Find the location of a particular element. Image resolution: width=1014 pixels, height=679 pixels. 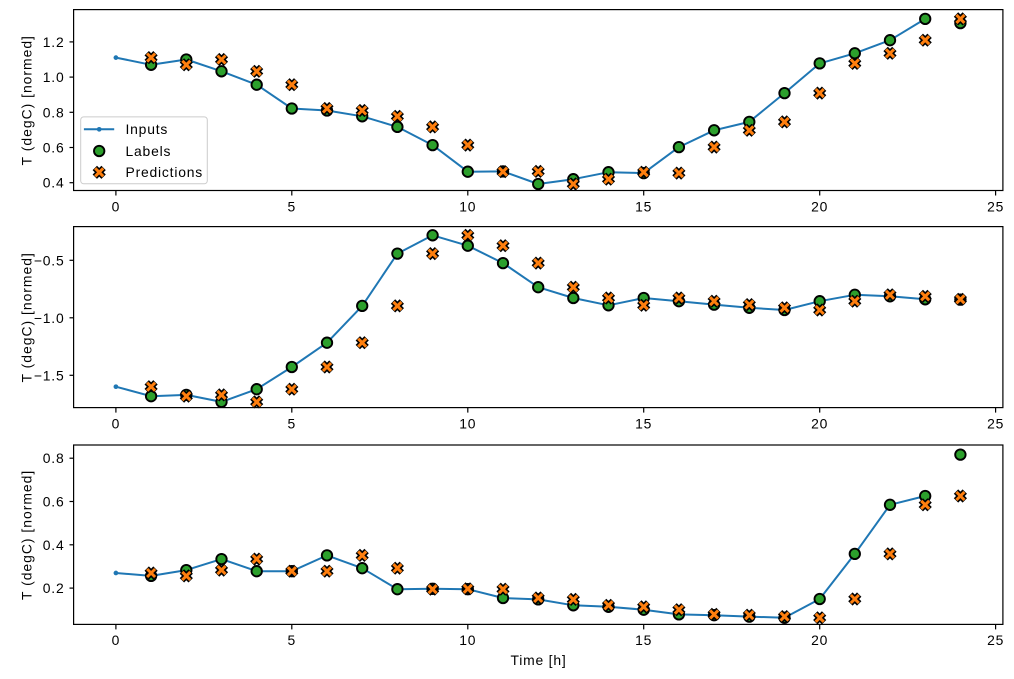

svg-text: 1.0 is located at coordinates (54, 77).